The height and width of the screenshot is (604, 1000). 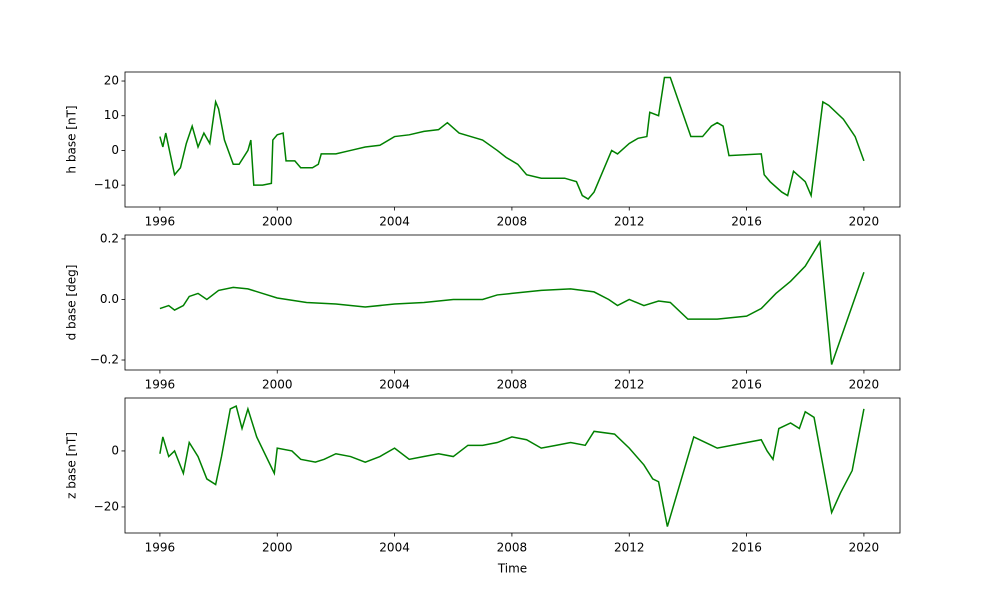 I want to click on y-tick-label: −0.2, so click(x=104, y=360).